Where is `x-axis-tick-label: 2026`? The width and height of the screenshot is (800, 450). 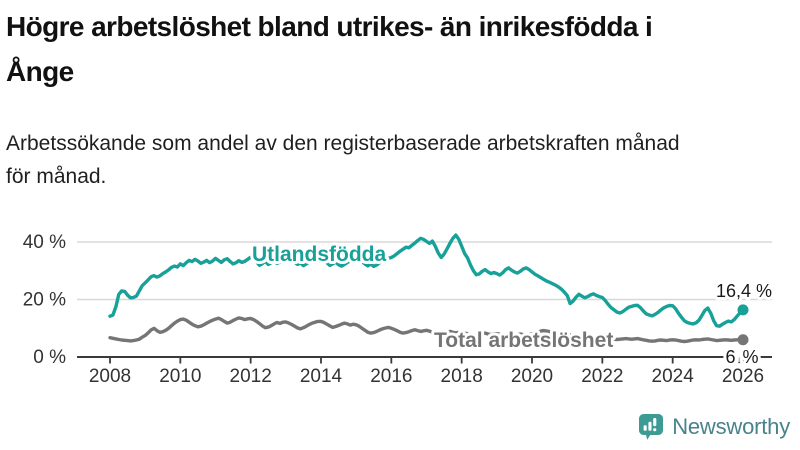 x-axis-tick-label: 2026 is located at coordinates (743, 376).